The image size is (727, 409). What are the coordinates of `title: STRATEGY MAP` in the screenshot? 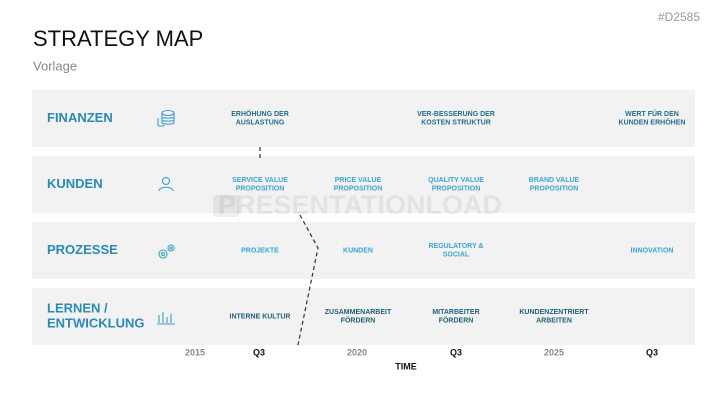 It's located at (118, 38).